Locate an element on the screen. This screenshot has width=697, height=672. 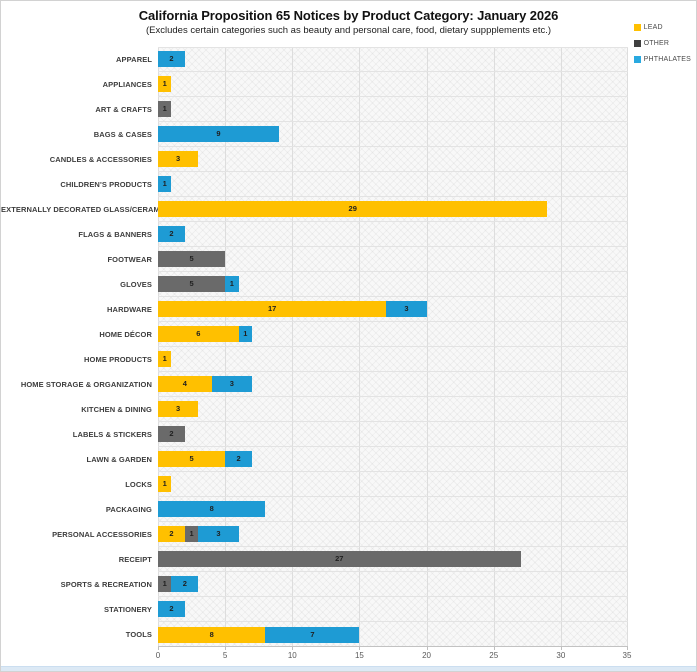
bar-segment-lead: 17 is located at coordinates (272, 309).